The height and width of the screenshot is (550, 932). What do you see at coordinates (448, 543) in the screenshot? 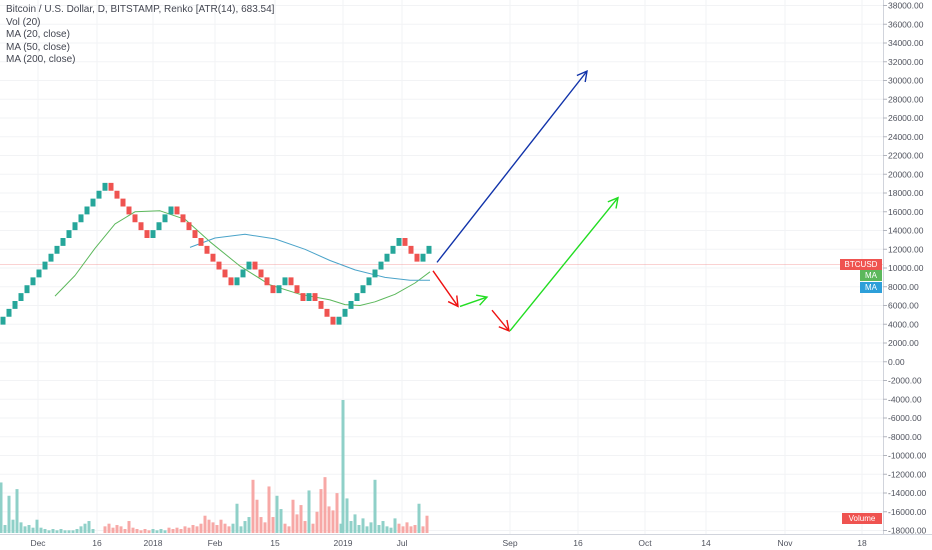
I see `time-axis: Dec 16 2018 Feb 15 2019 Jul Sep 16 Oct 14 Nov 18` at bounding box center [448, 543].